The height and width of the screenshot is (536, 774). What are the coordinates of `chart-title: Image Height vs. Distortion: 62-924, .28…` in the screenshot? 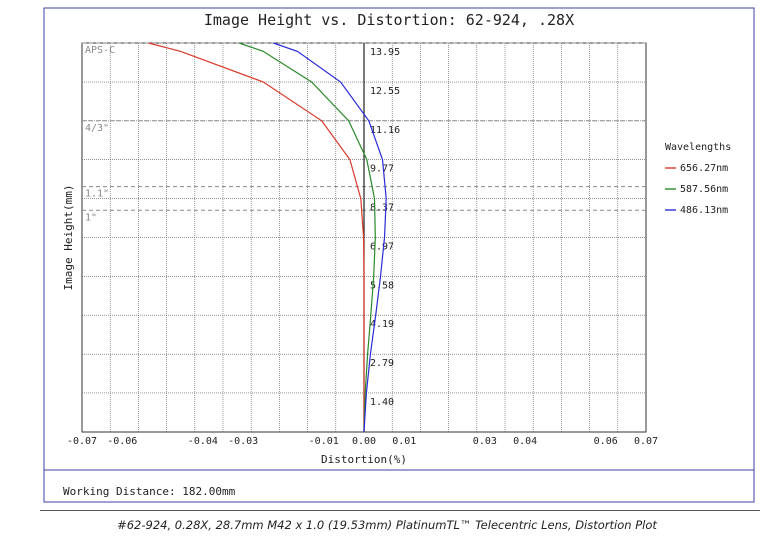 It's located at (389, 20).